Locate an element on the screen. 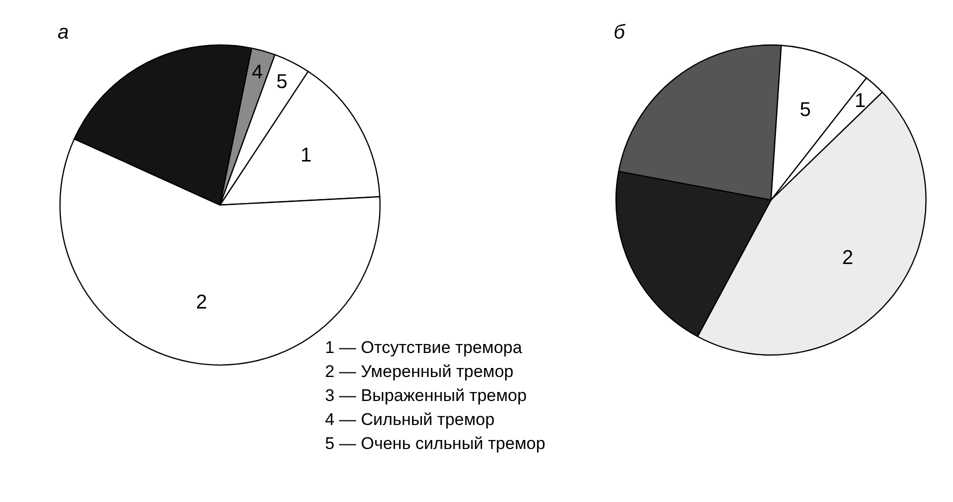  text: 1 — Отсутствие тремора is located at coordinates (424, 347).